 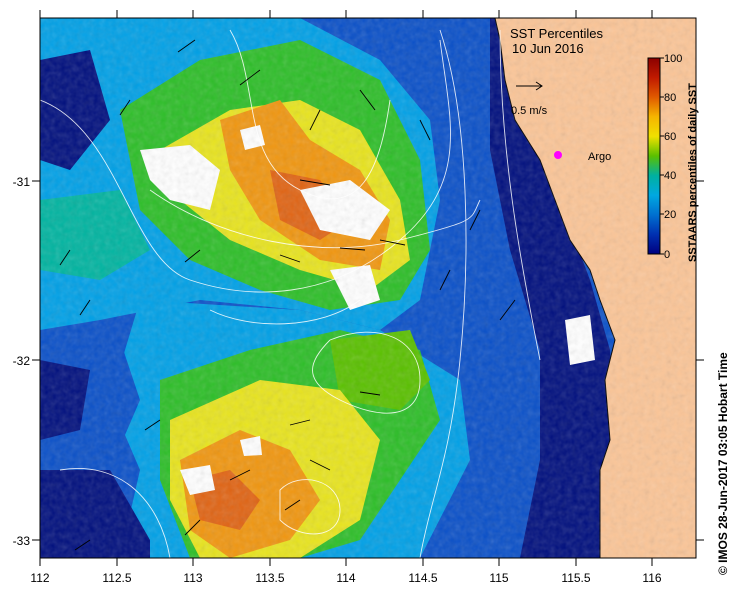 I want to click on x-tick-label: 112, so click(x=39, y=578).